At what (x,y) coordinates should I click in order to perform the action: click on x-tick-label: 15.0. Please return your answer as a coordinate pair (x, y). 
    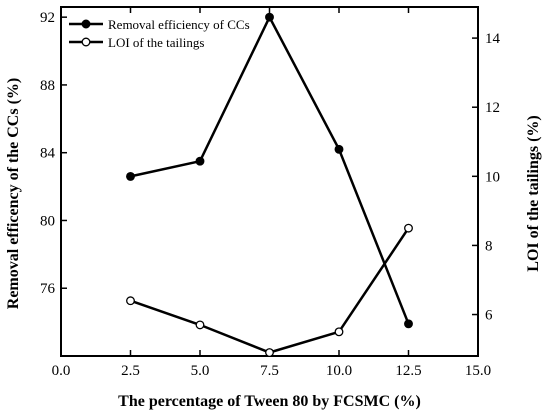
    Looking at the image, I should click on (478, 371).